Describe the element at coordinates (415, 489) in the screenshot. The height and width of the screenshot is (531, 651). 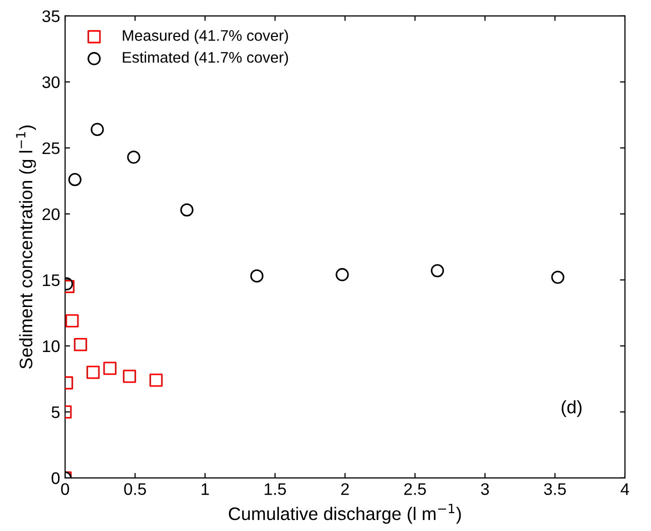
I see `x-tick-label: 2.5` at that location.